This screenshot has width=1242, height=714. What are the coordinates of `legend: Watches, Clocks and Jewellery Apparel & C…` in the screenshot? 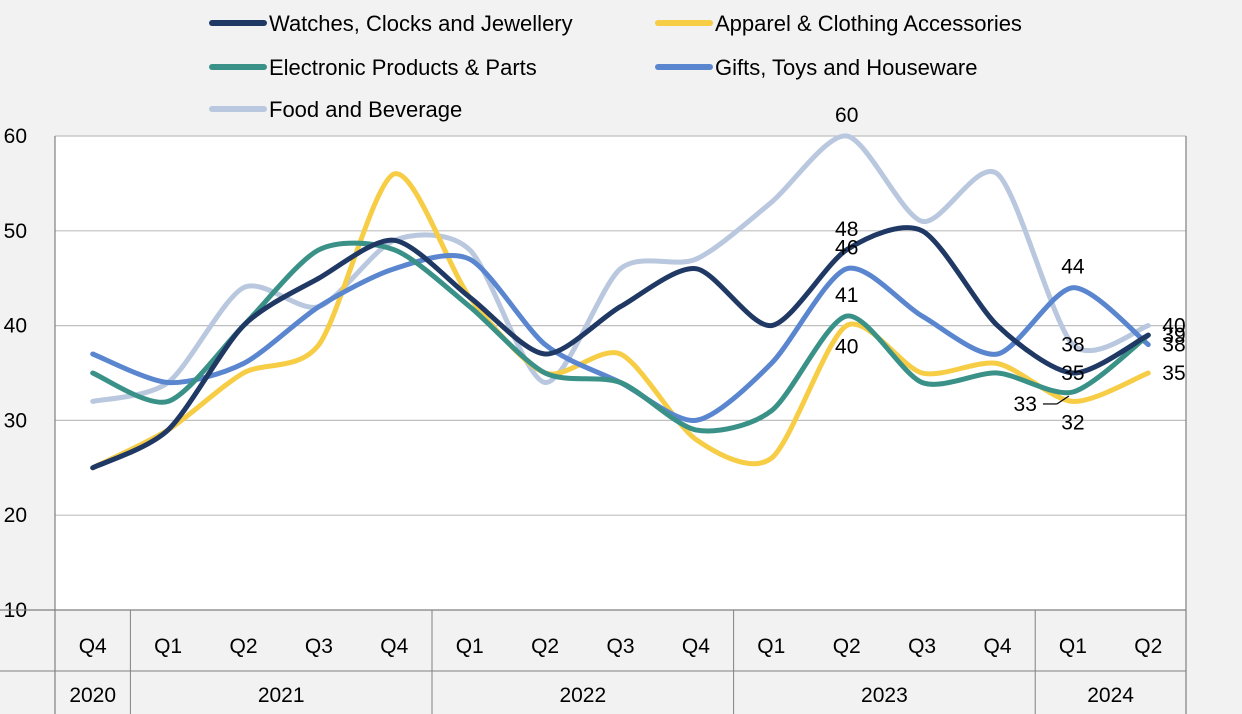 It's located at (615, 66).